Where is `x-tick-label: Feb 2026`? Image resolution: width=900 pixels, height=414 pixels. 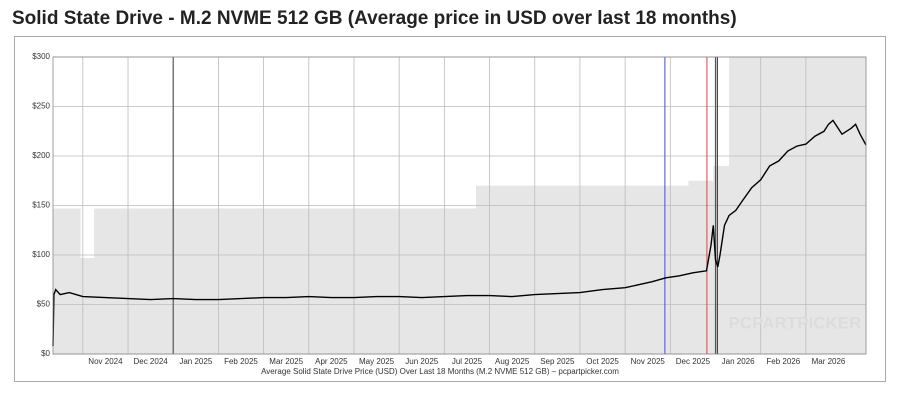 x-tick-label: Feb 2026 is located at coordinates (783, 361).